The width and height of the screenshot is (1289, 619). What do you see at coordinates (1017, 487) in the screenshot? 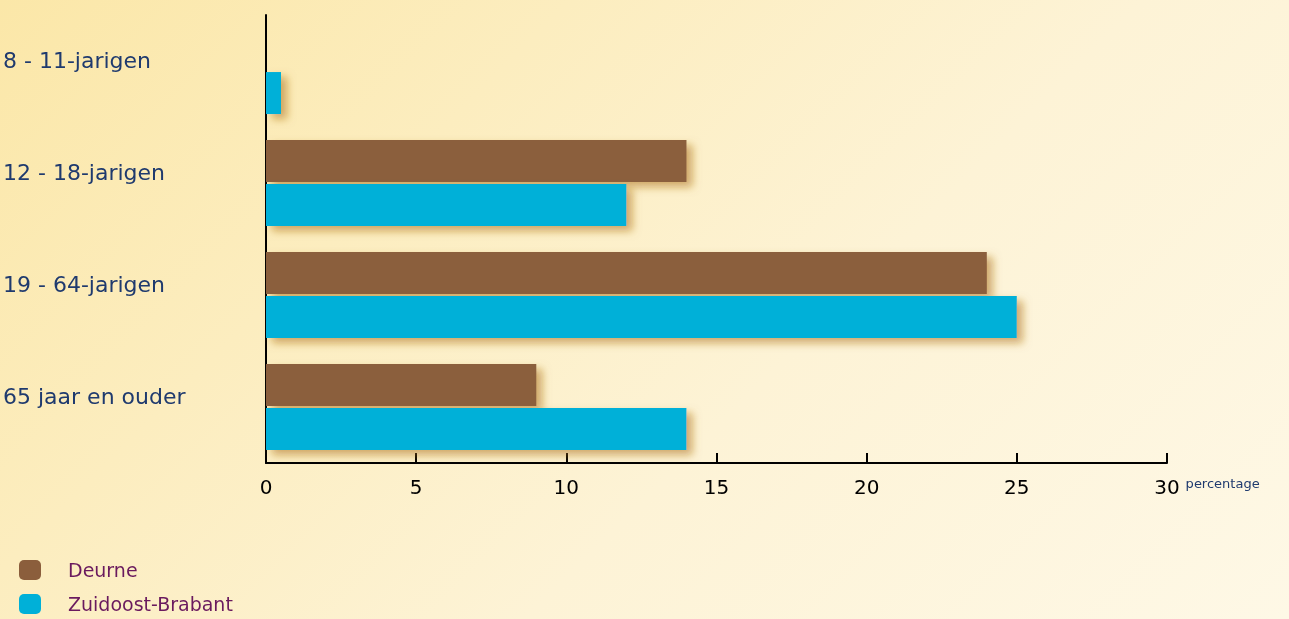
I see `x-tick-label: 25` at bounding box center [1017, 487].